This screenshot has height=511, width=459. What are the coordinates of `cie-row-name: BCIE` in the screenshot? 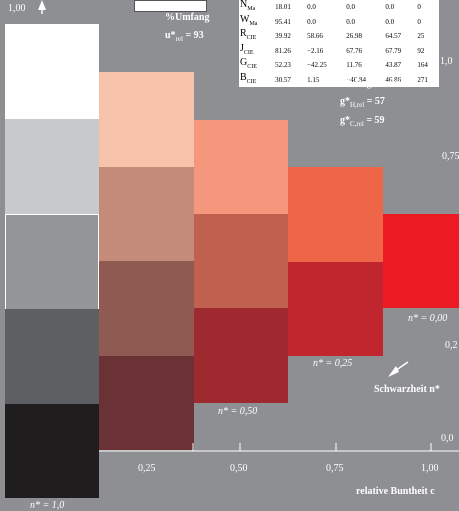 It's located at (256, 80).